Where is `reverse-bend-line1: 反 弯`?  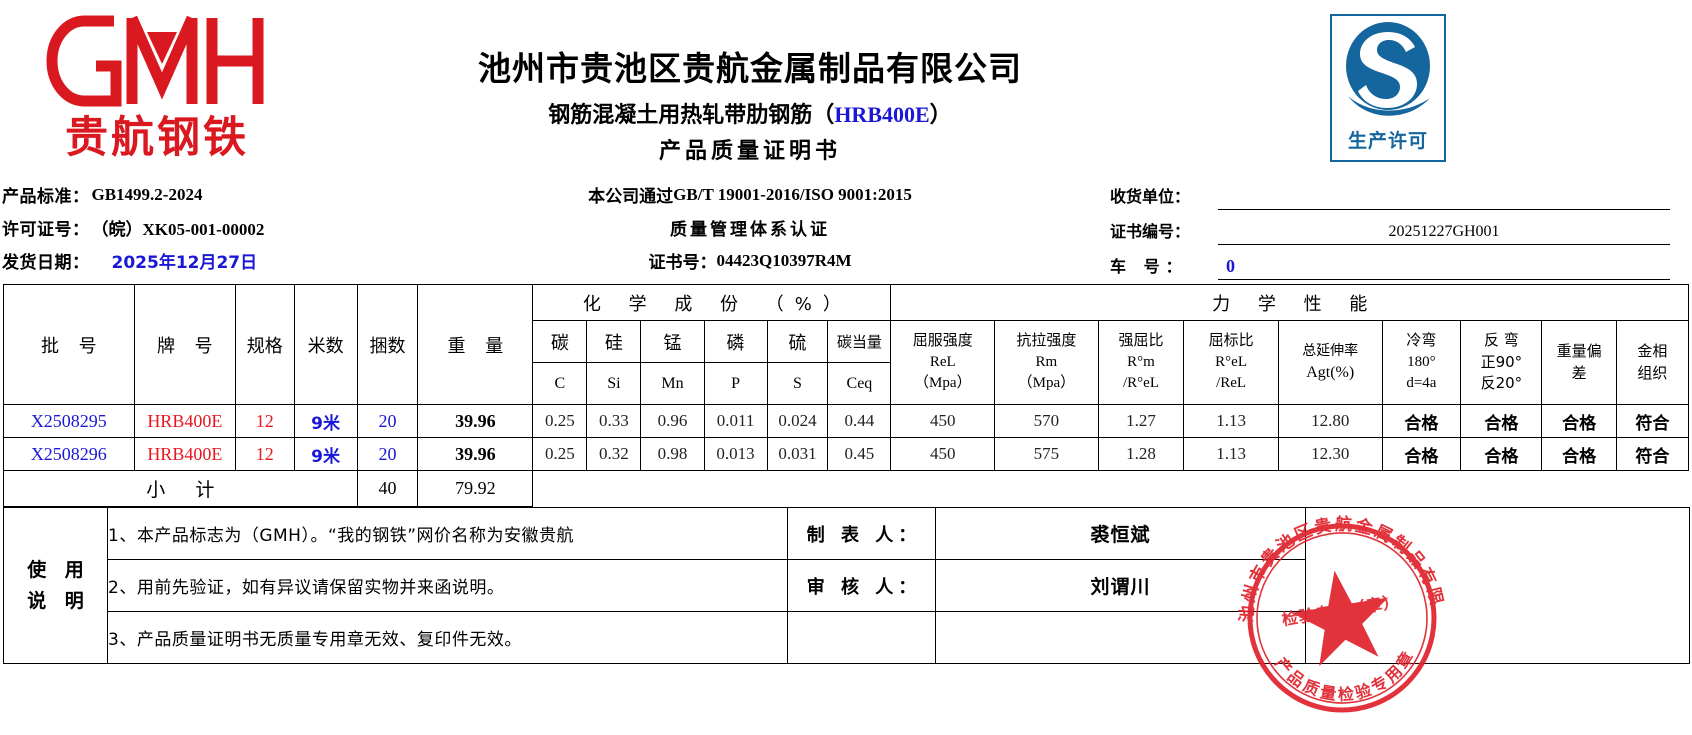 reverse-bend-line1: 反 弯 is located at coordinates (1501, 339).